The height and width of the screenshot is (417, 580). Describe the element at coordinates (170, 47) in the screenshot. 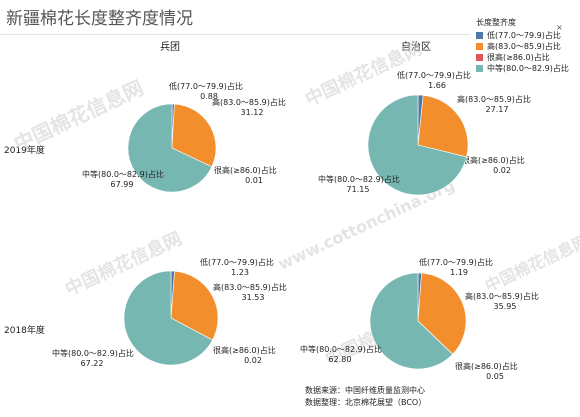

I see `column-header-bingtuan: 兵团` at that location.